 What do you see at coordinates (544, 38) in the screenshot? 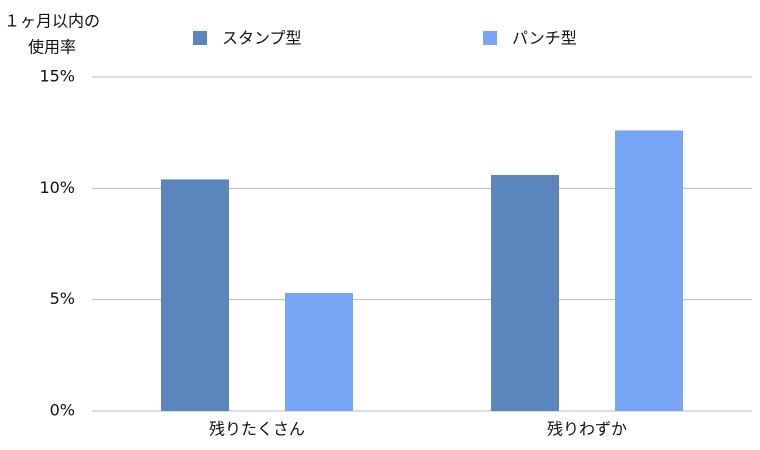
I see `legend-label: パンチ型` at bounding box center [544, 38].